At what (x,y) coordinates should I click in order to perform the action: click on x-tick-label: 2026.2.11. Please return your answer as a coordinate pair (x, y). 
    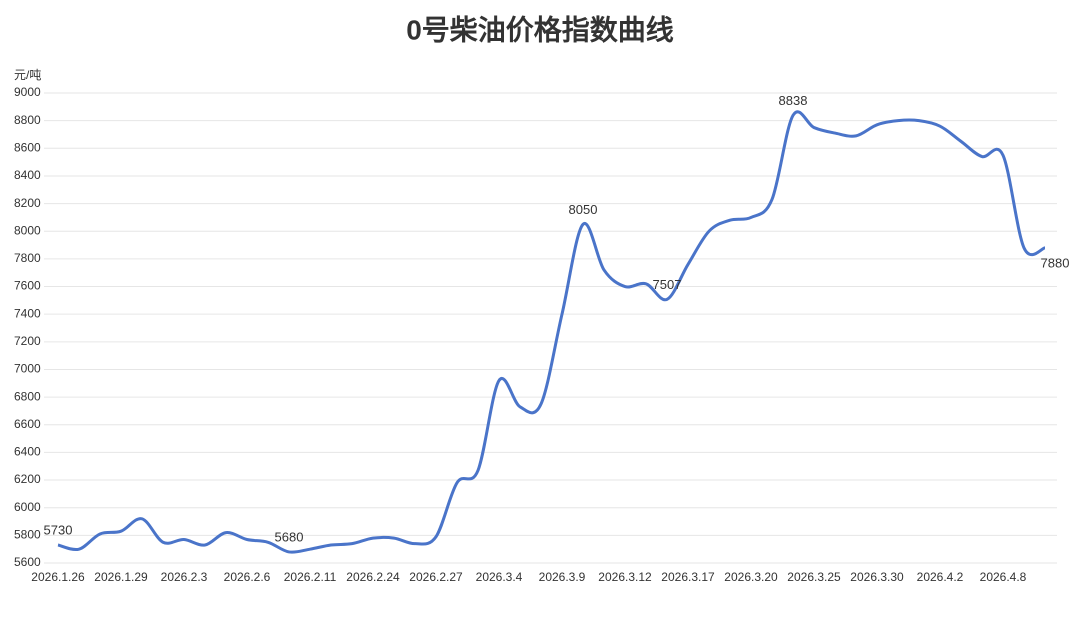
    Looking at the image, I should click on (310, 577).